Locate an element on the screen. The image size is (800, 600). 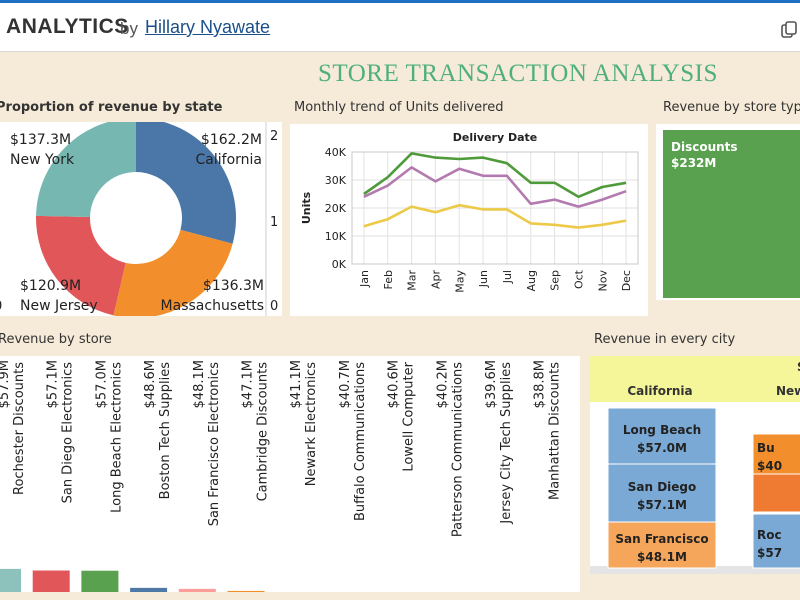
city-panel-title: Revenue in every city is located at coordinates (665, 339).